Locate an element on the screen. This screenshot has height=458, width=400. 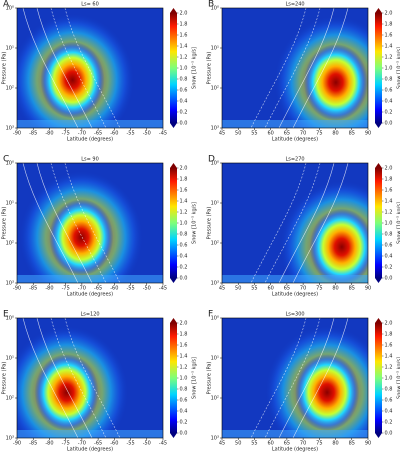
colorbar-tick-label: 1.0 is located at coordinates (184, 224).